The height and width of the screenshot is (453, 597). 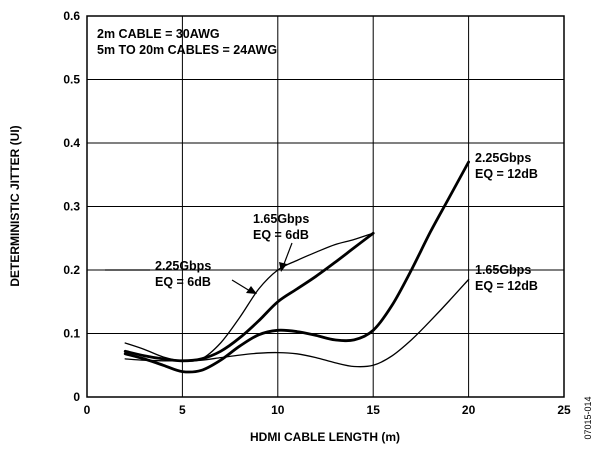 I want to click on annotation-2-25gbps-12db: 2.25Gbps EQ = 12dB, so click(x=506, y=166).